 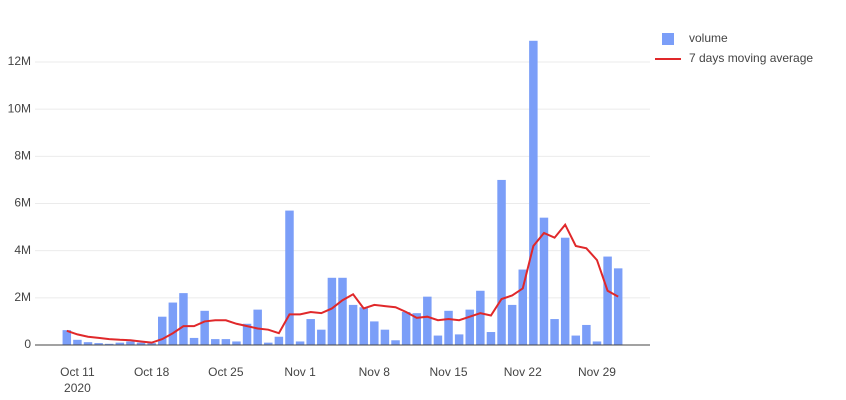 What do you see at coordinates (708, 38) in the screenshot?
I see `legend-label: volume` at bounding box center [708, 38].